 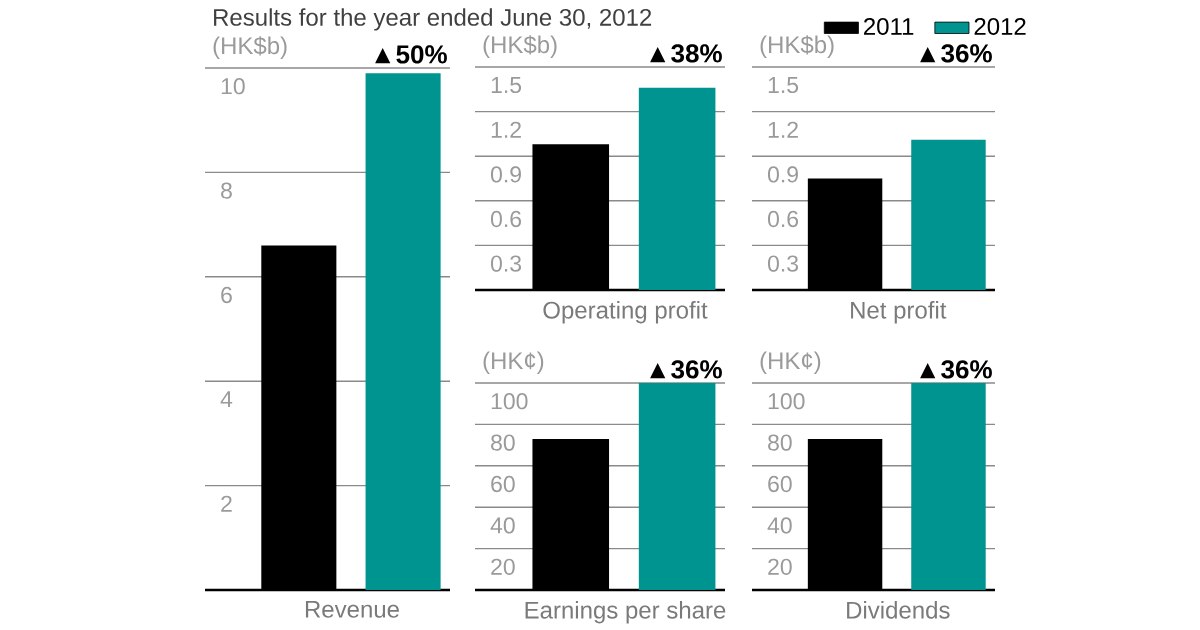 I want to click on y-tick-label: 10, so click(x=233, y=86).